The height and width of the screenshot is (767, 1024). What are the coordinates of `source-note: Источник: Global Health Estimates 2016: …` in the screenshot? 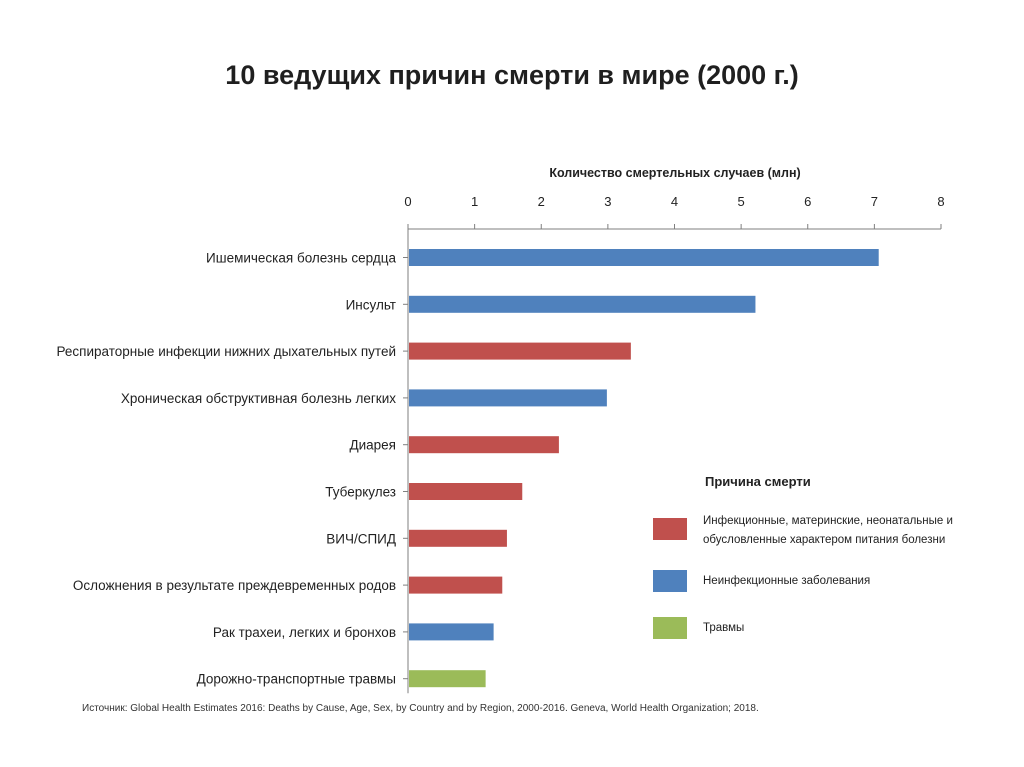 It's located at (420, 708).